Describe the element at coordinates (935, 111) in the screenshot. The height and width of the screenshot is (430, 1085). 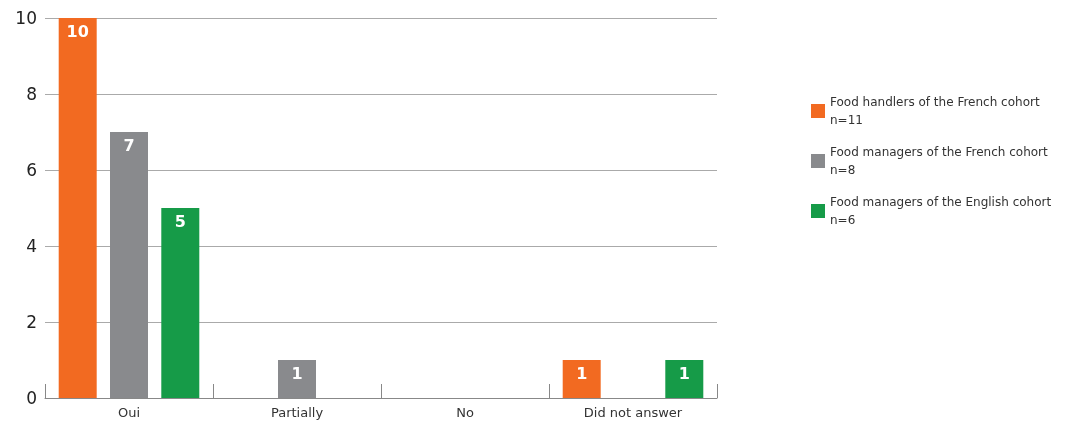
I see `legend-label: Food handlers of the French cohort n=11` at that location.